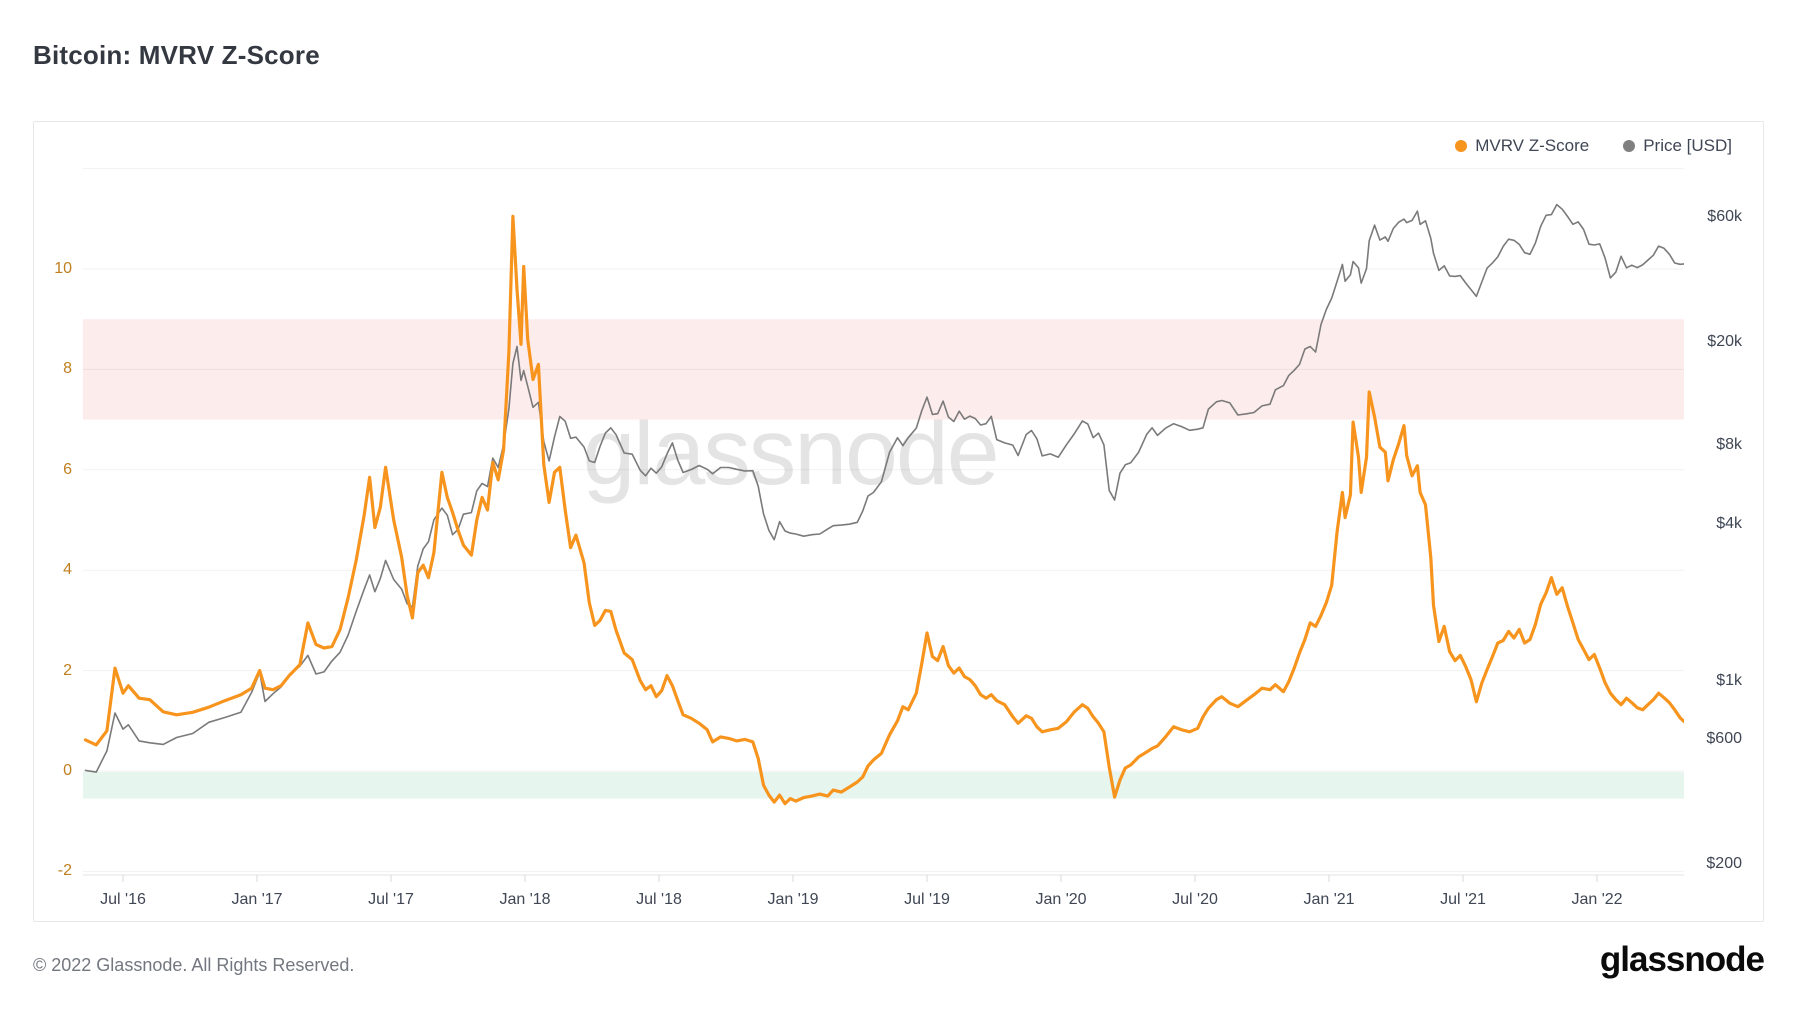 The width and height of the screenshot is (1800, 1013). Describe the element at coordinates (883, 369) in the screenshot. I see `overvalued-zone-band` at that location.